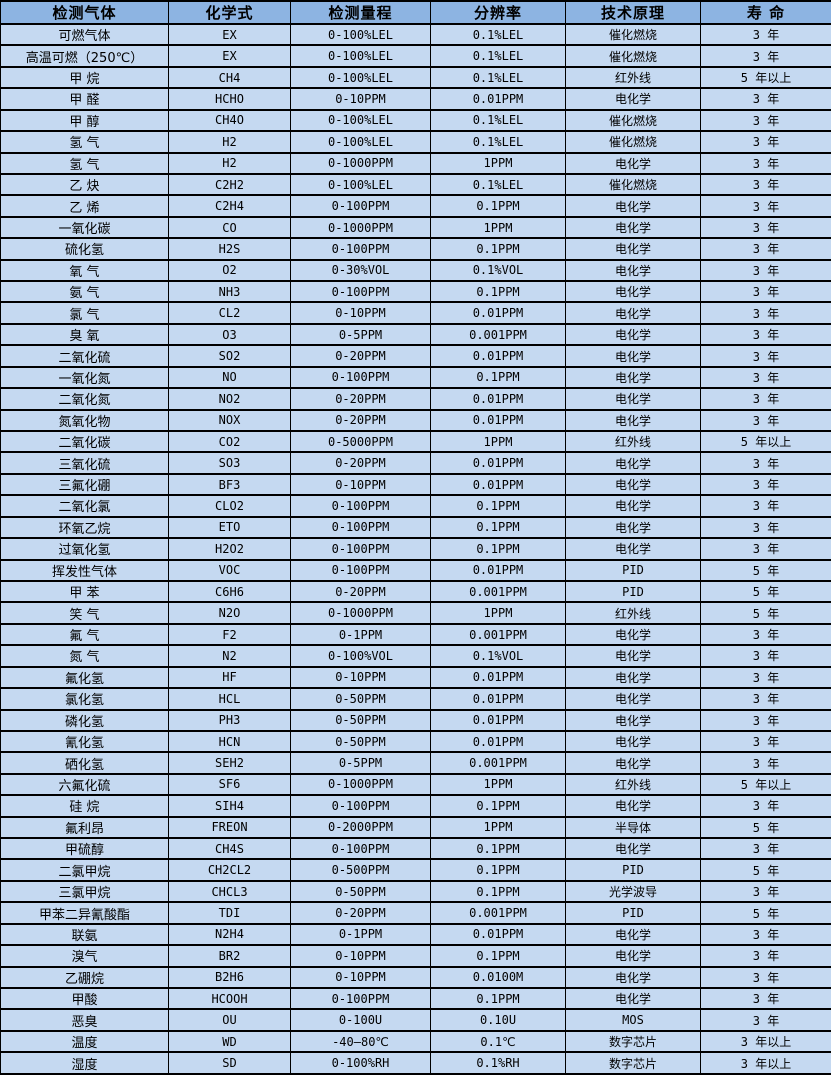 This screenshot has width=831, height=1075. I want to click on header-row: 检测气体 化学式 检测量程 分辨率 技术原理 寿 命, so click(415, 12).